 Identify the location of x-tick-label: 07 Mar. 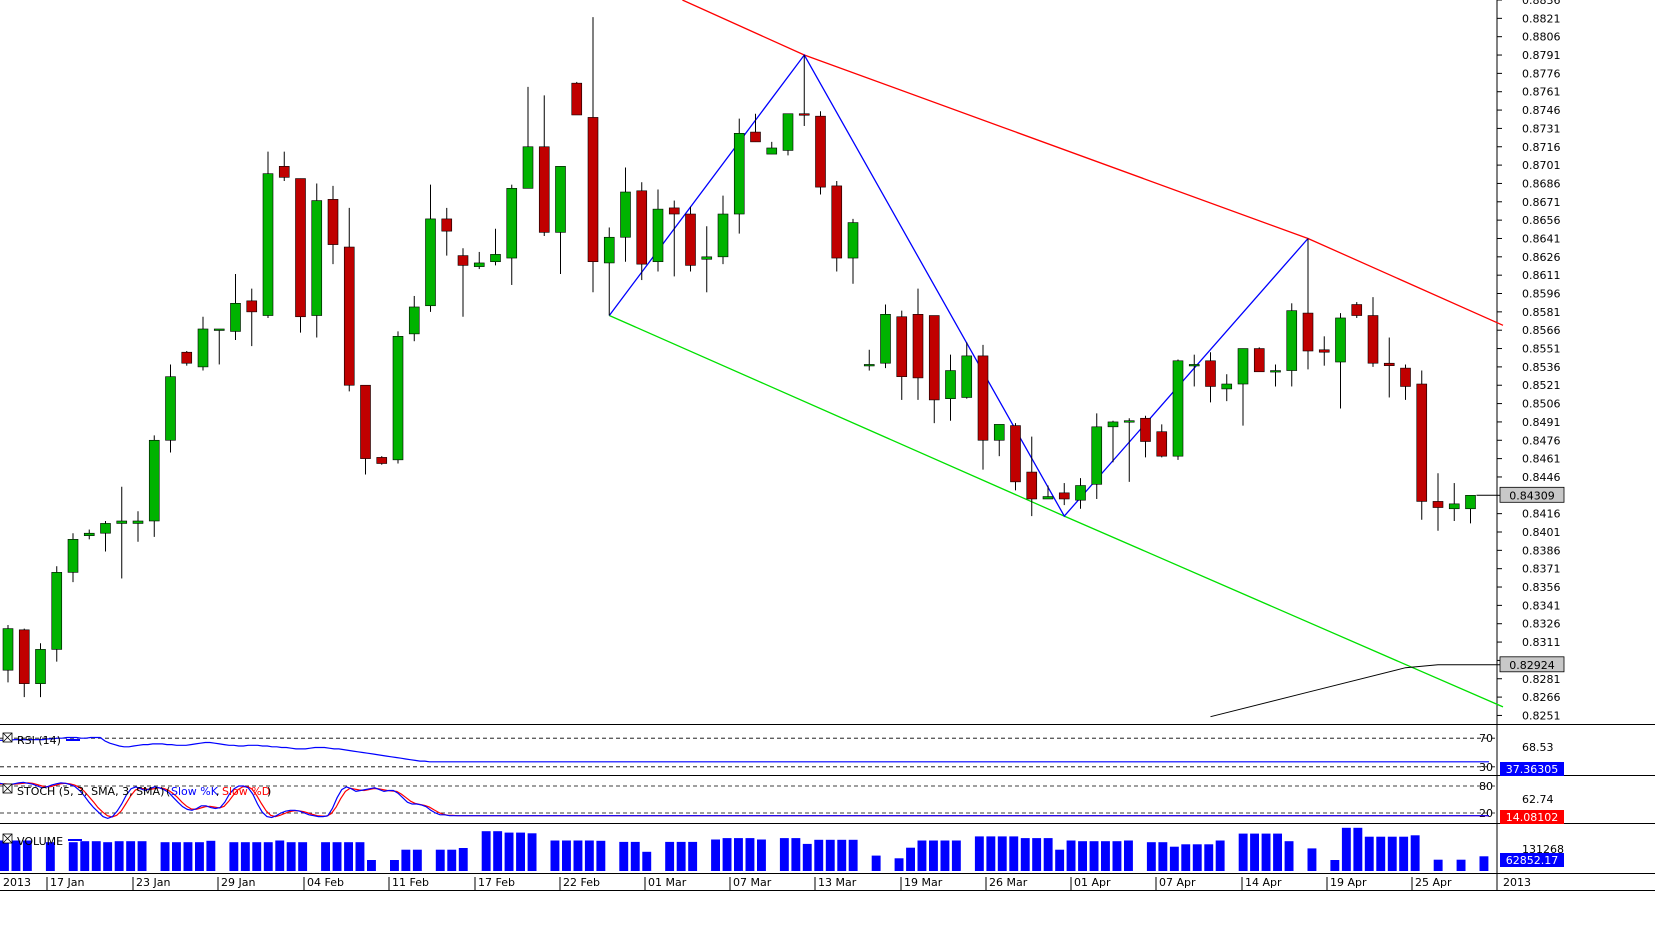
(752, 882).